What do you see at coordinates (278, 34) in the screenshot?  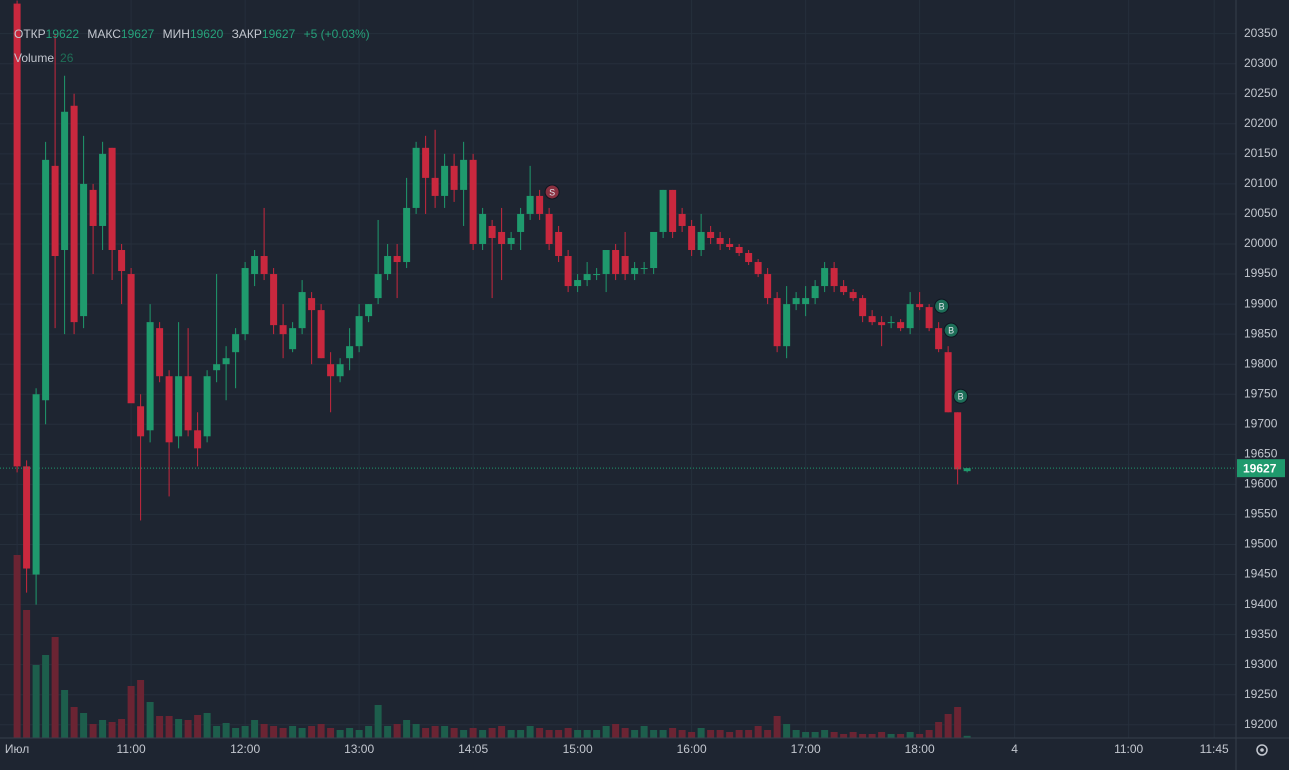 I see `value: 19627` at bounding box center [278, 34].